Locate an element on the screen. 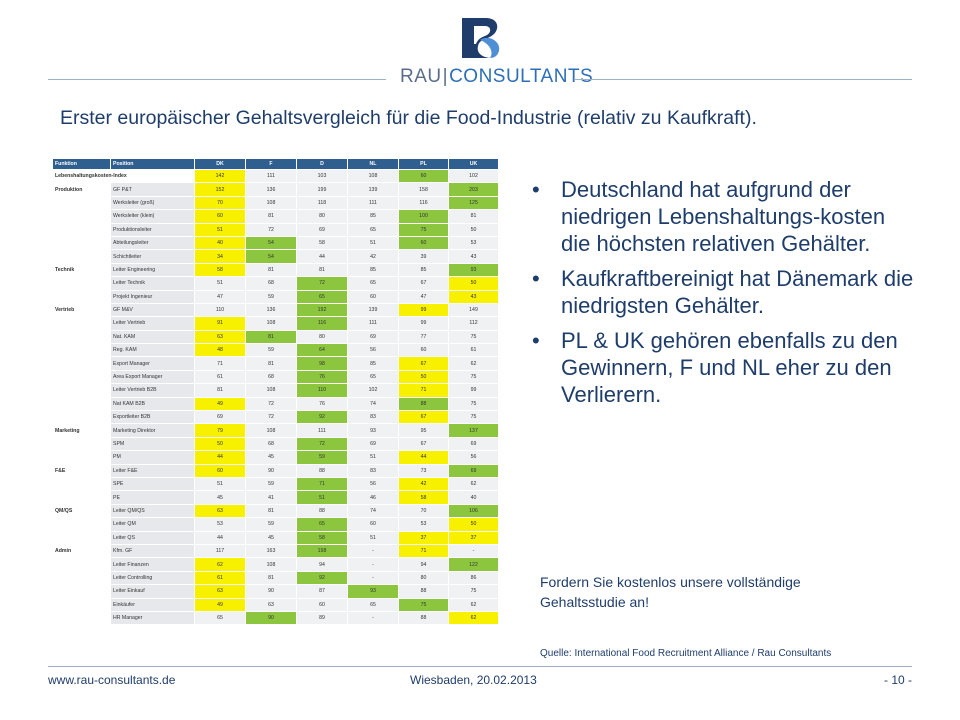 The image size is (960, 720). brand-part-2: CONSULTANTS is located at coordinates (521, 76).